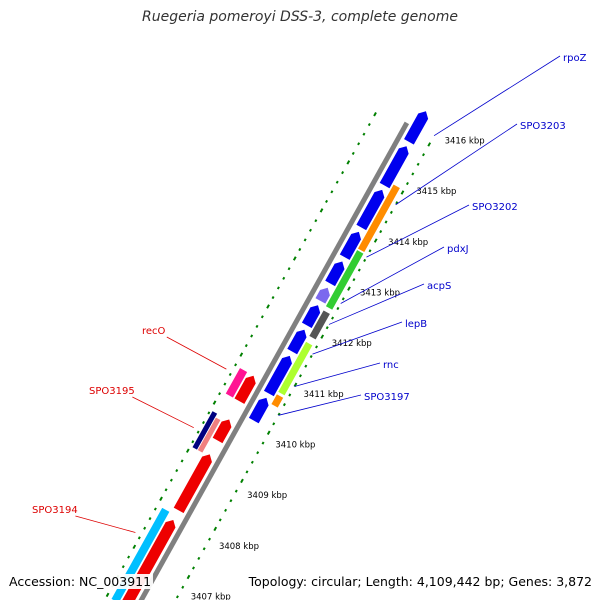  Describe the element at coordinates (380, 294) in the screenshot. I see `ruler-label: 3413 kbp` at that location.